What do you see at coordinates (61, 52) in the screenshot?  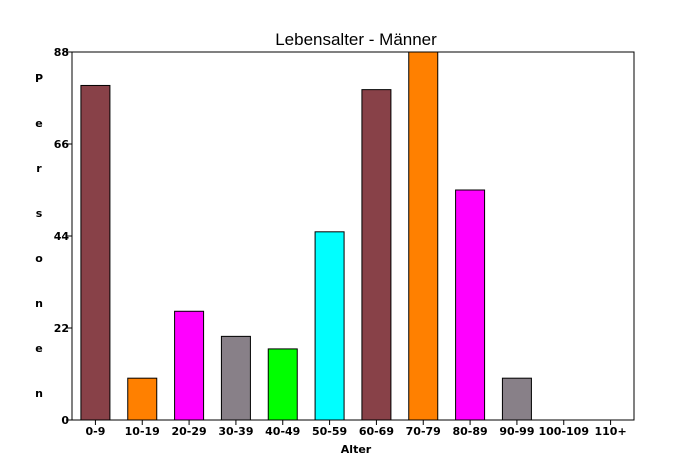 I see `y-tick-label: 88` at bounding box center [61, 52].